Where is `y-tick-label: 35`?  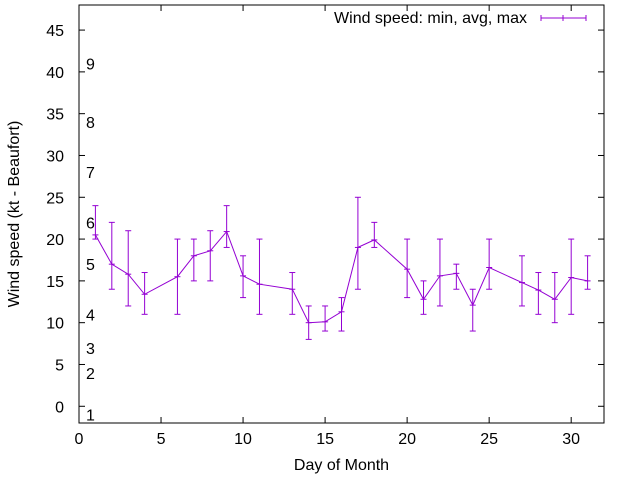
y-tick-label: 35 is located at coordinates (55, 115).